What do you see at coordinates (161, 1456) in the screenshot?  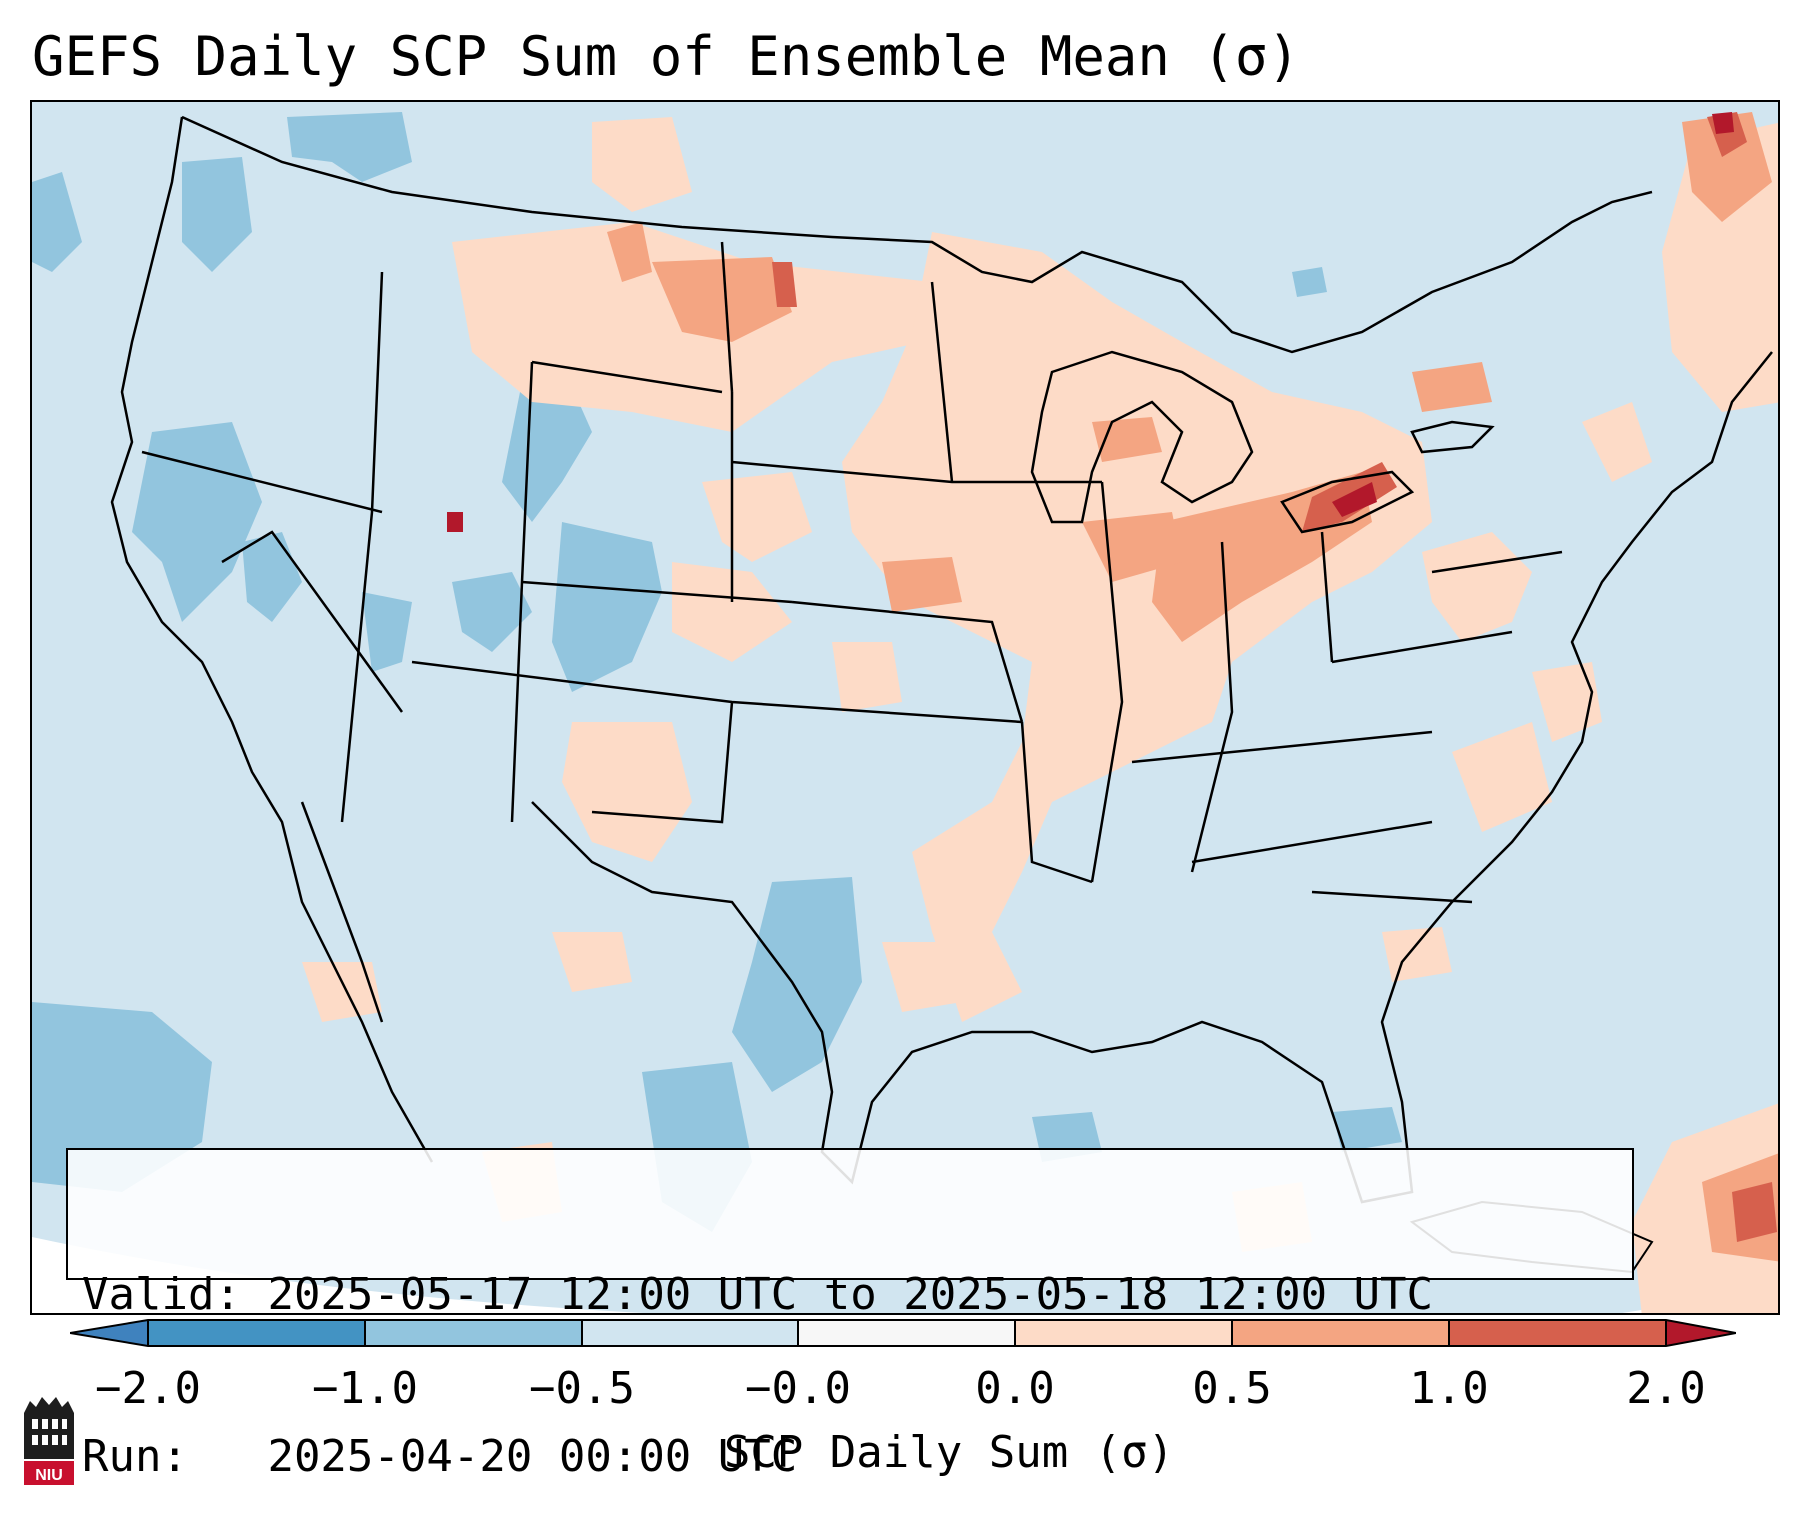 I see `run-label: Run:` at bounding box center [161, 1456].